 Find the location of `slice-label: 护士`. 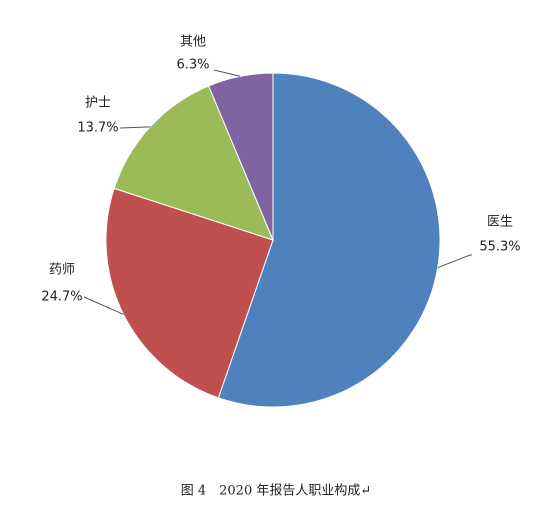

slice-label: 护士 is located at coordinates (98, 103).